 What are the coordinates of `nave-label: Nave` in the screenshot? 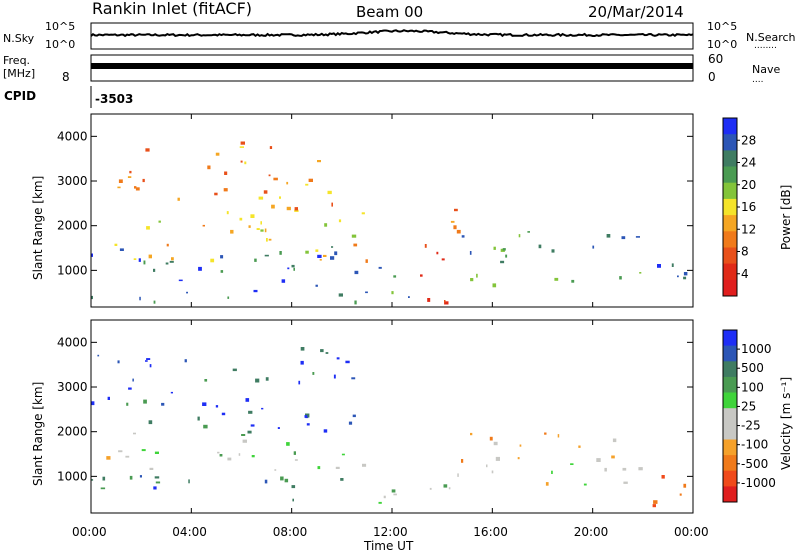 It's located at (766, 69).